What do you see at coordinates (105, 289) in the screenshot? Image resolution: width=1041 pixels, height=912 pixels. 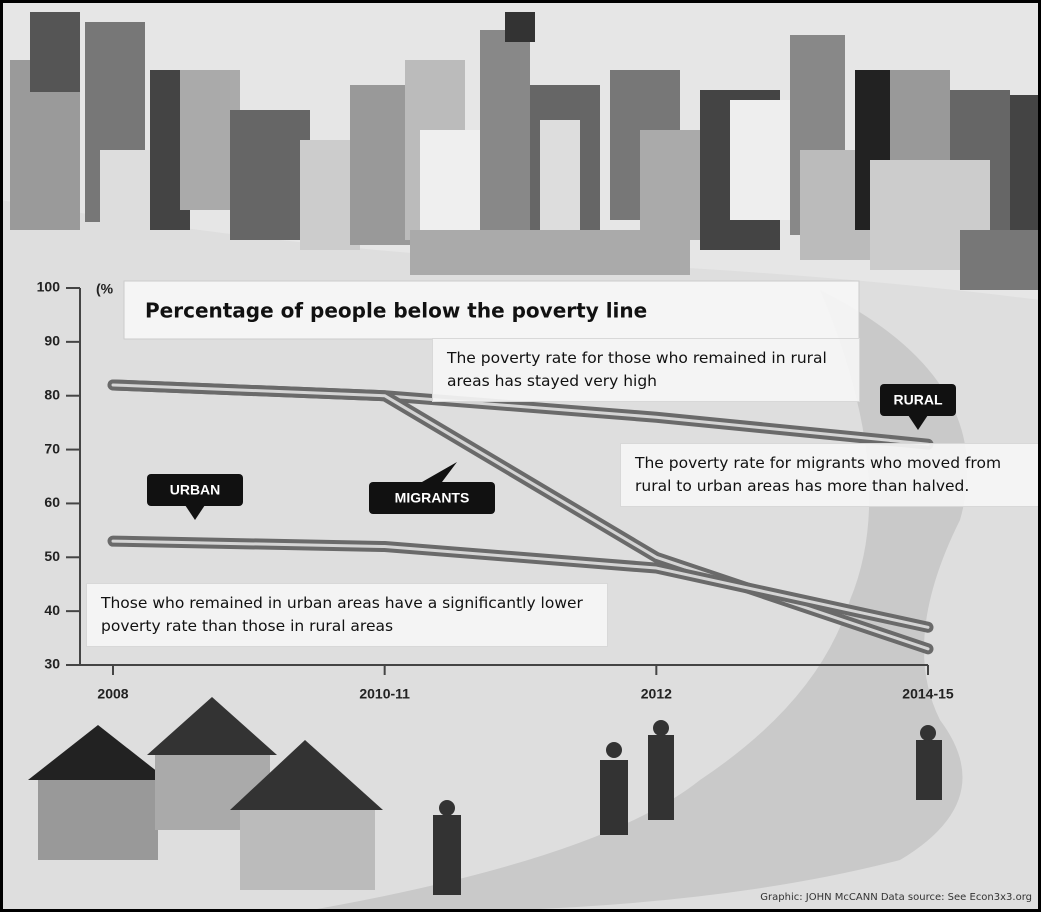 I see `y-axis-label: (%` at bounding box center [105, 289].